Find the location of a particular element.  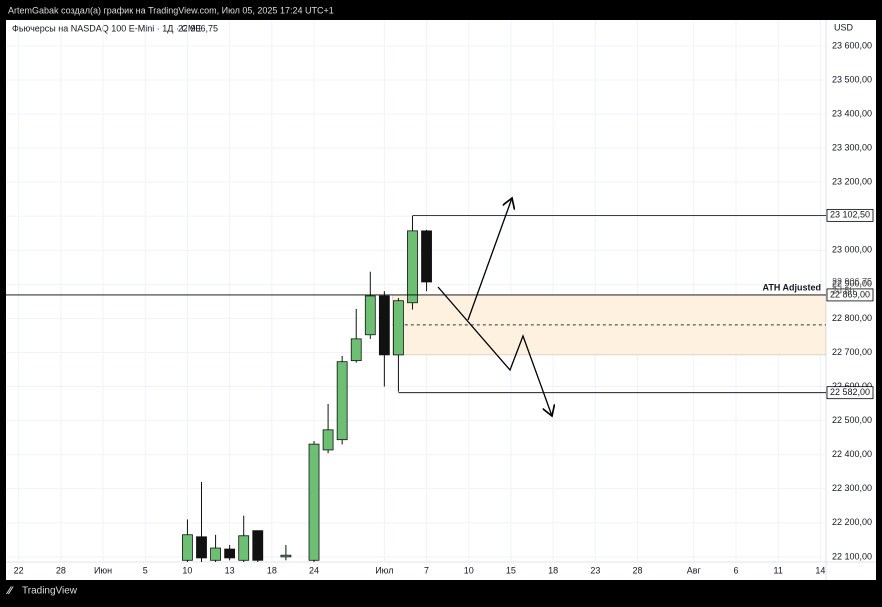

countdown: 2d 5h is located at coordinates (843, 290).